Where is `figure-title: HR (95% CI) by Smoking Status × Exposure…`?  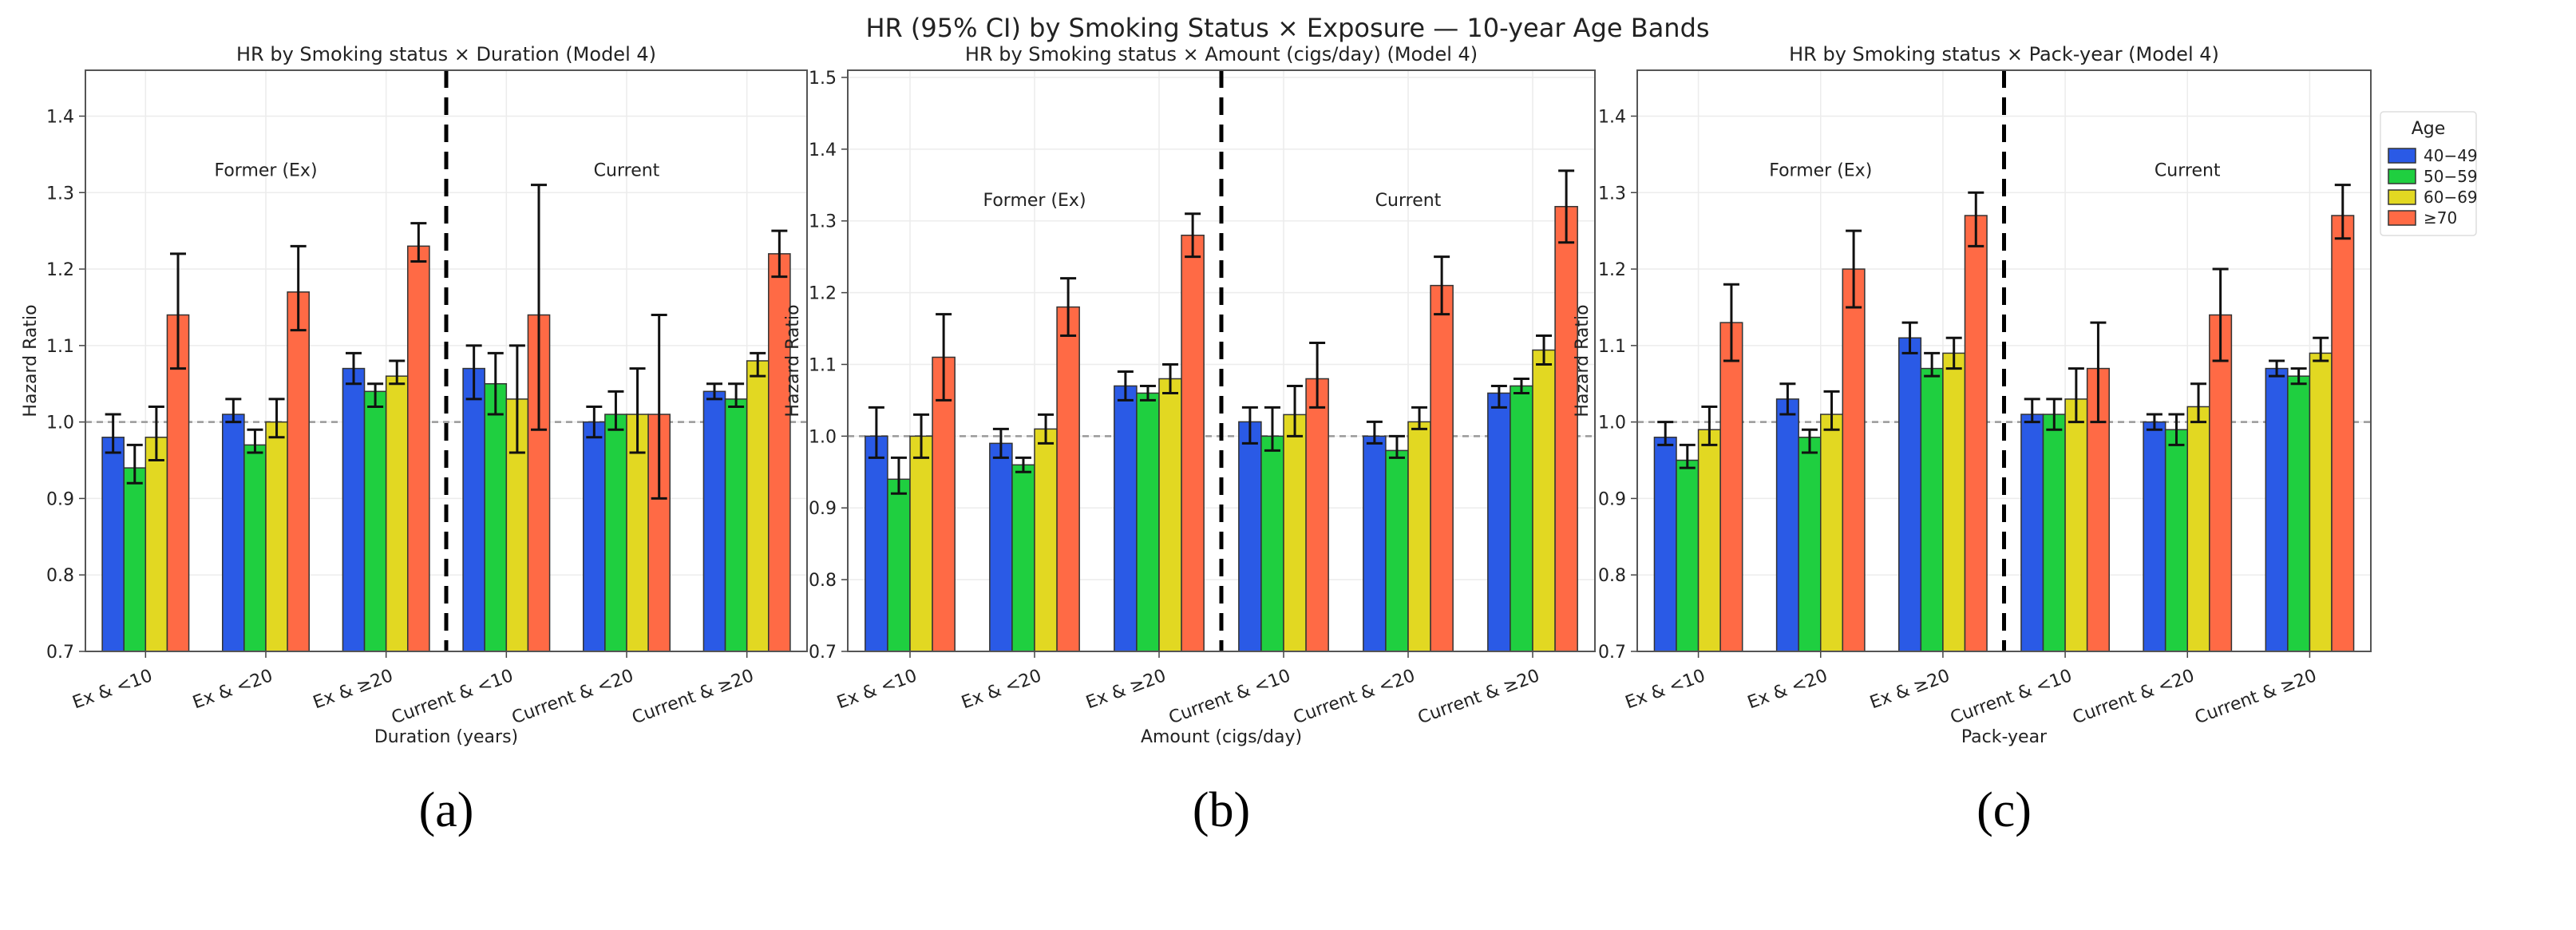 figure-title: HR (95% CI) by Smoking Status × Exposure… is located at coordinates (1287, 28).